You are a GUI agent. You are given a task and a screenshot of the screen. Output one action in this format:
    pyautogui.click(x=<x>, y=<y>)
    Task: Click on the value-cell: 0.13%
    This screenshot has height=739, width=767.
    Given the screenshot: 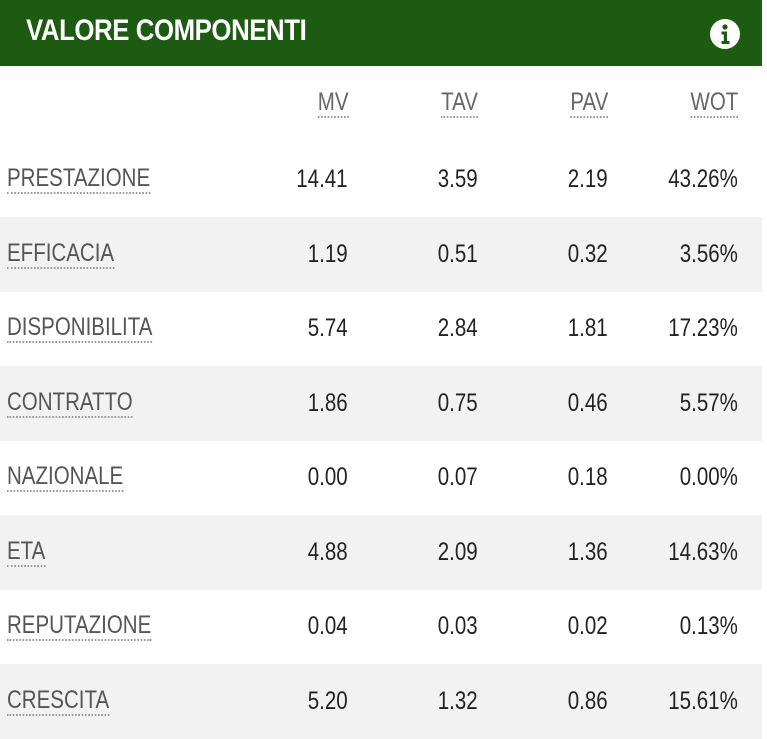 What is the action you would take?
    pyautogui.click(x=708, y=626)
    